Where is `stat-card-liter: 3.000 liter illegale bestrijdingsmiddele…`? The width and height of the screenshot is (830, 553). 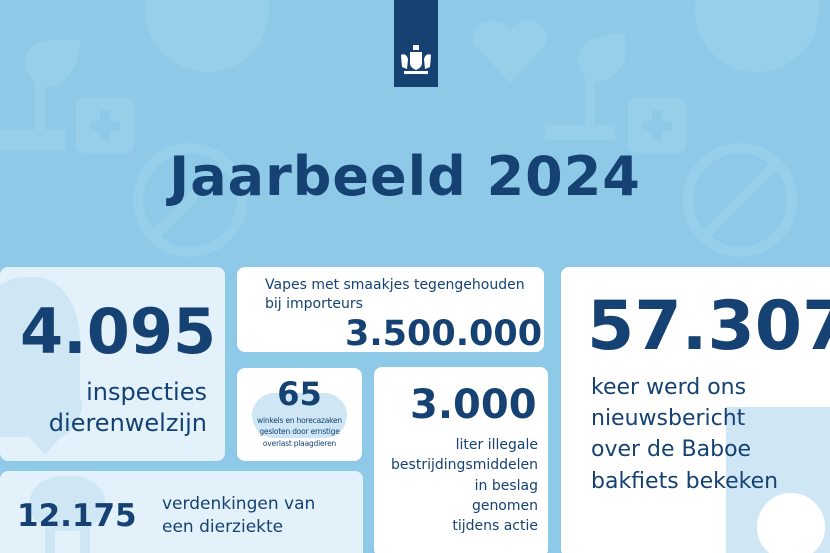 stat-card-liter: 3.000 liter illegale bestrijdingsmiddele… is located at coordinates (461, 460).